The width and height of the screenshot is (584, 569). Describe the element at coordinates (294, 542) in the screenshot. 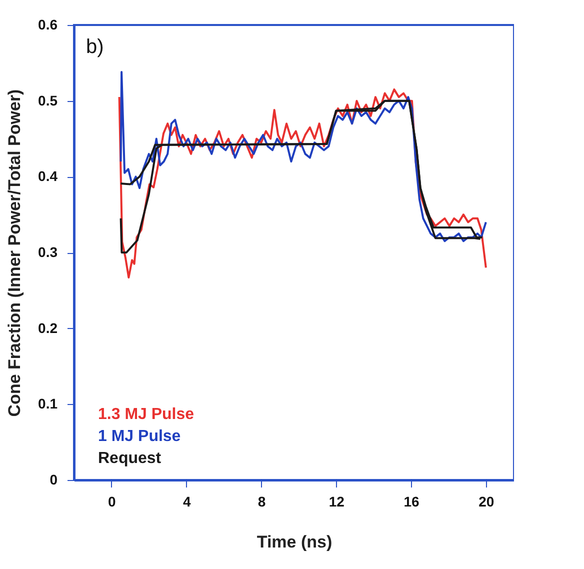

I see `x-axis-title: Time (ns)` at that location.